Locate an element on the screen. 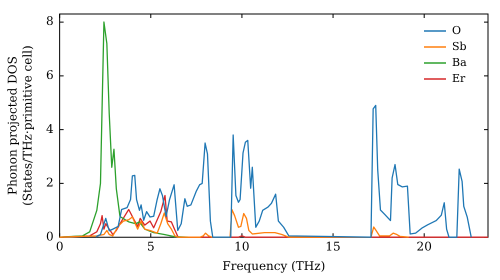 The height and width of the screenshot is (280, 500). x-tick-label: 10 is located at coordinates (242, 247).